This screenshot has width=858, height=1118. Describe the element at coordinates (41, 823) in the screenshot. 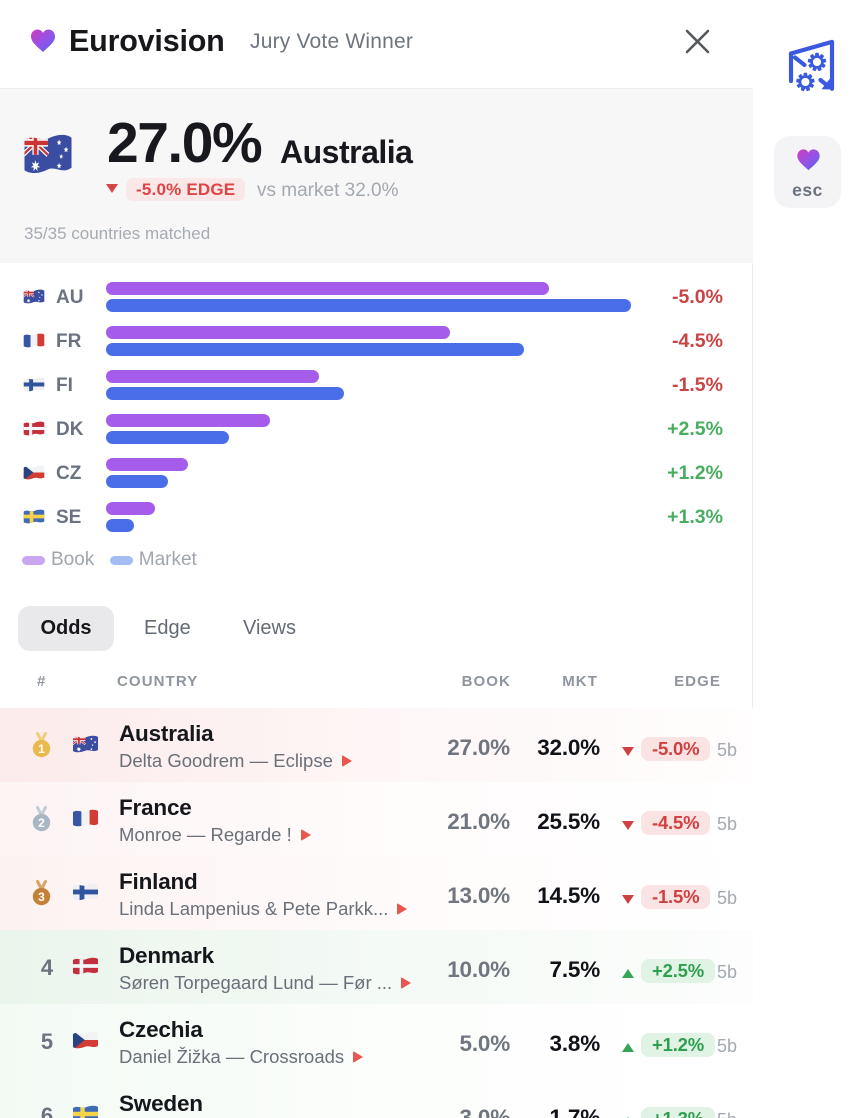

I see `svg-text: 2` at that location.